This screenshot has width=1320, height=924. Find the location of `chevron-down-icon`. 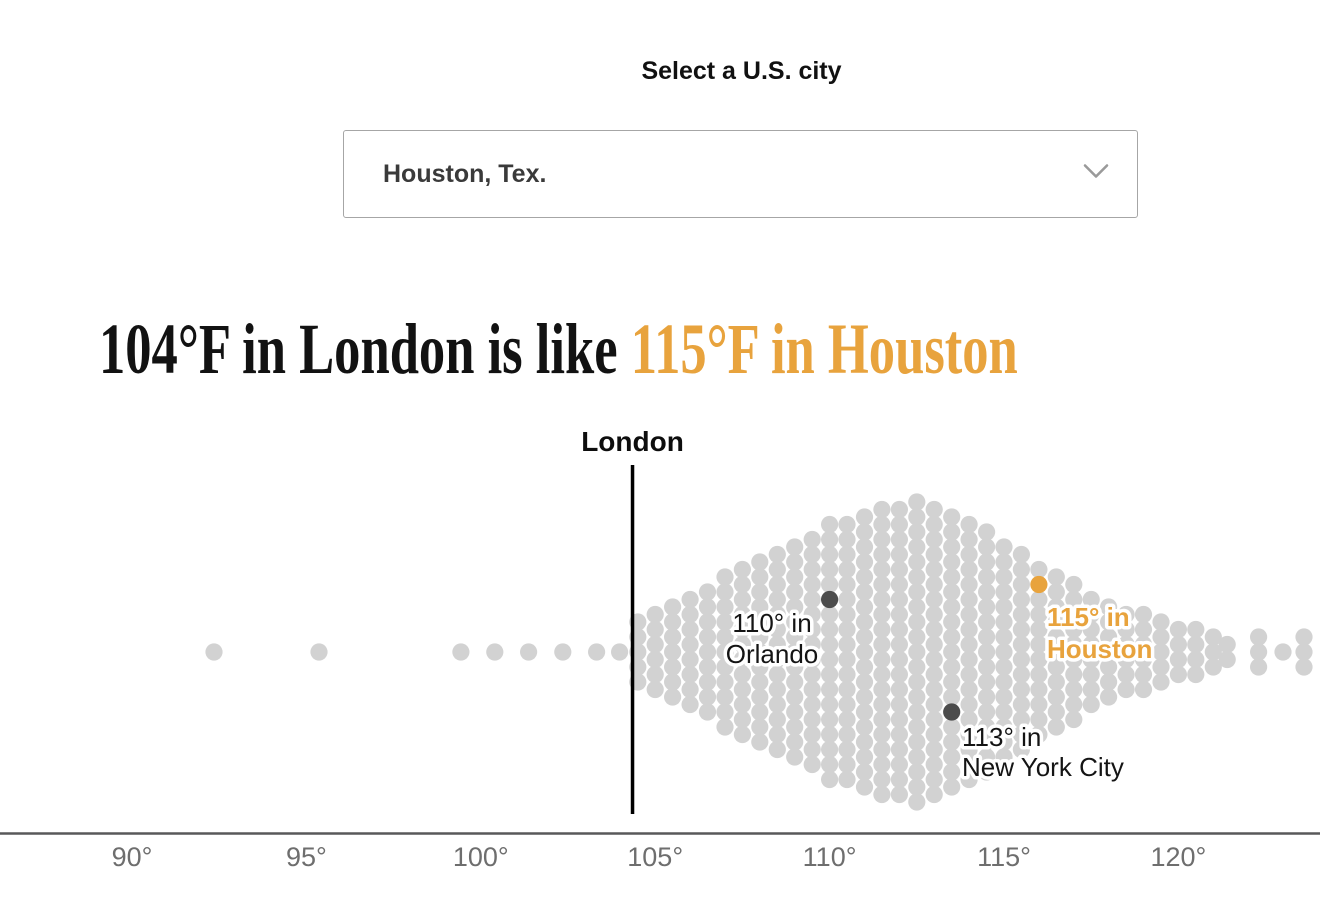

chevron-down-icon is located at coordinates (1096, 174).